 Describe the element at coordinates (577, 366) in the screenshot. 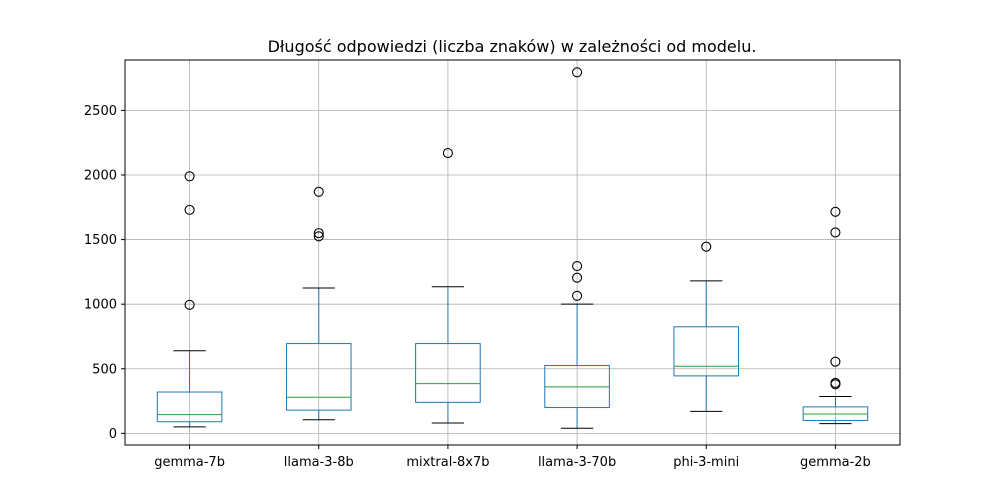

I see `box-llama-3-70b` at that location.